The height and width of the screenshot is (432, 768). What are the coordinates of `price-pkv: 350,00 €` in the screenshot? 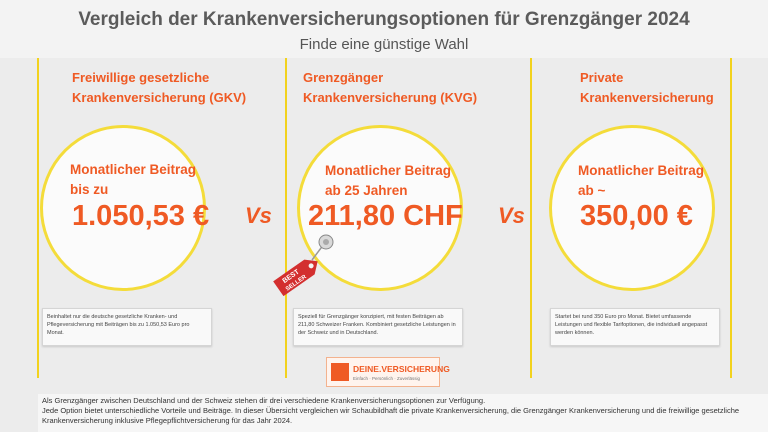 It's located at (636, 216).